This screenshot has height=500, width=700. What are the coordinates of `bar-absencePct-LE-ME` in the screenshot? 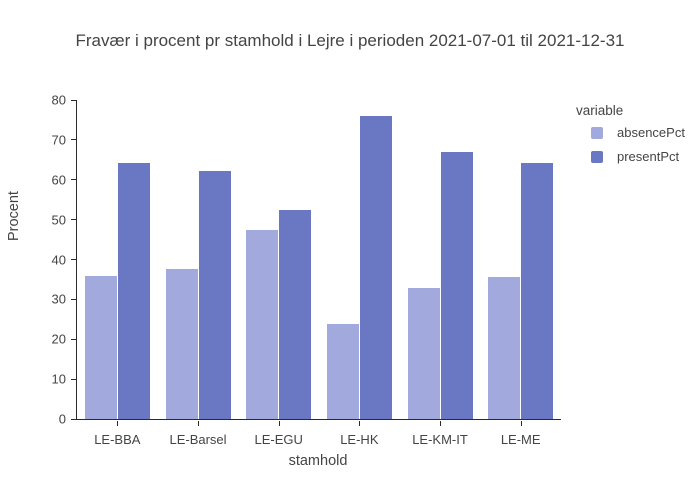 It's located at (504, 348).